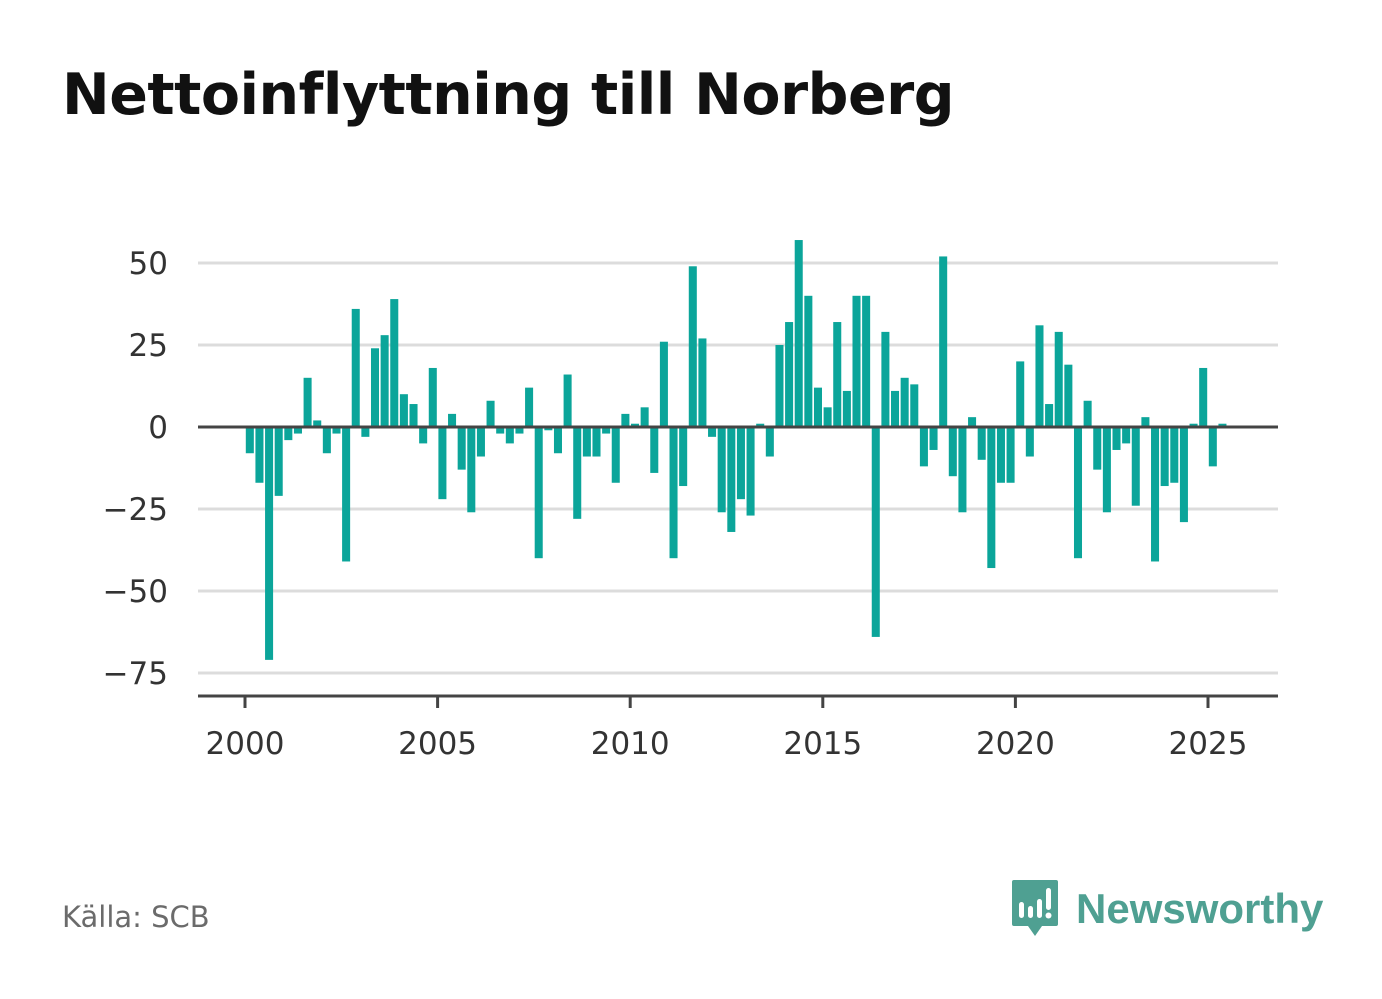 The width and height of the screenshot is (1382, 999). What do you see at coordinates (148, 346) in the screenshot?
I see `y-tick-label: 25` at bounding box center [148, 346].